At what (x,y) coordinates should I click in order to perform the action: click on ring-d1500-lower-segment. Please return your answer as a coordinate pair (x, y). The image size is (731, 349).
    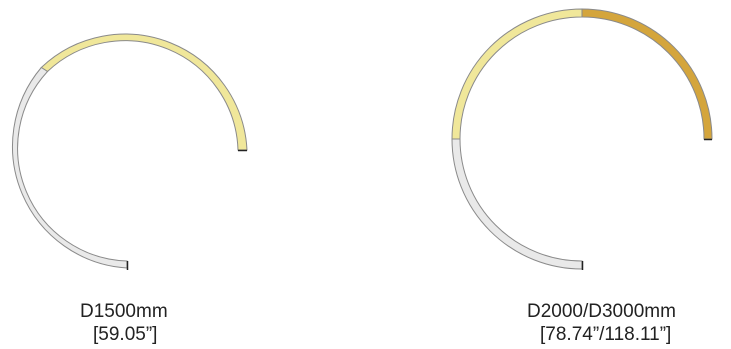
    Looking at the image, I should click on (70, 167).